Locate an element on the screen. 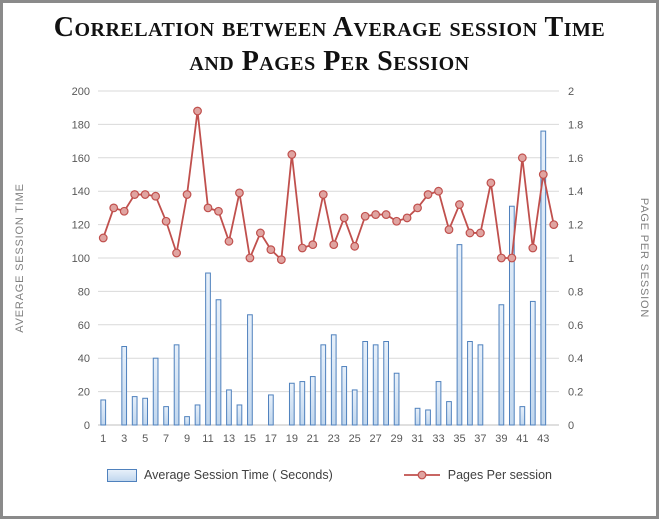 This screenshot has height=519, width=659. bar-swatch-icon is located at coordinates (122, 475).